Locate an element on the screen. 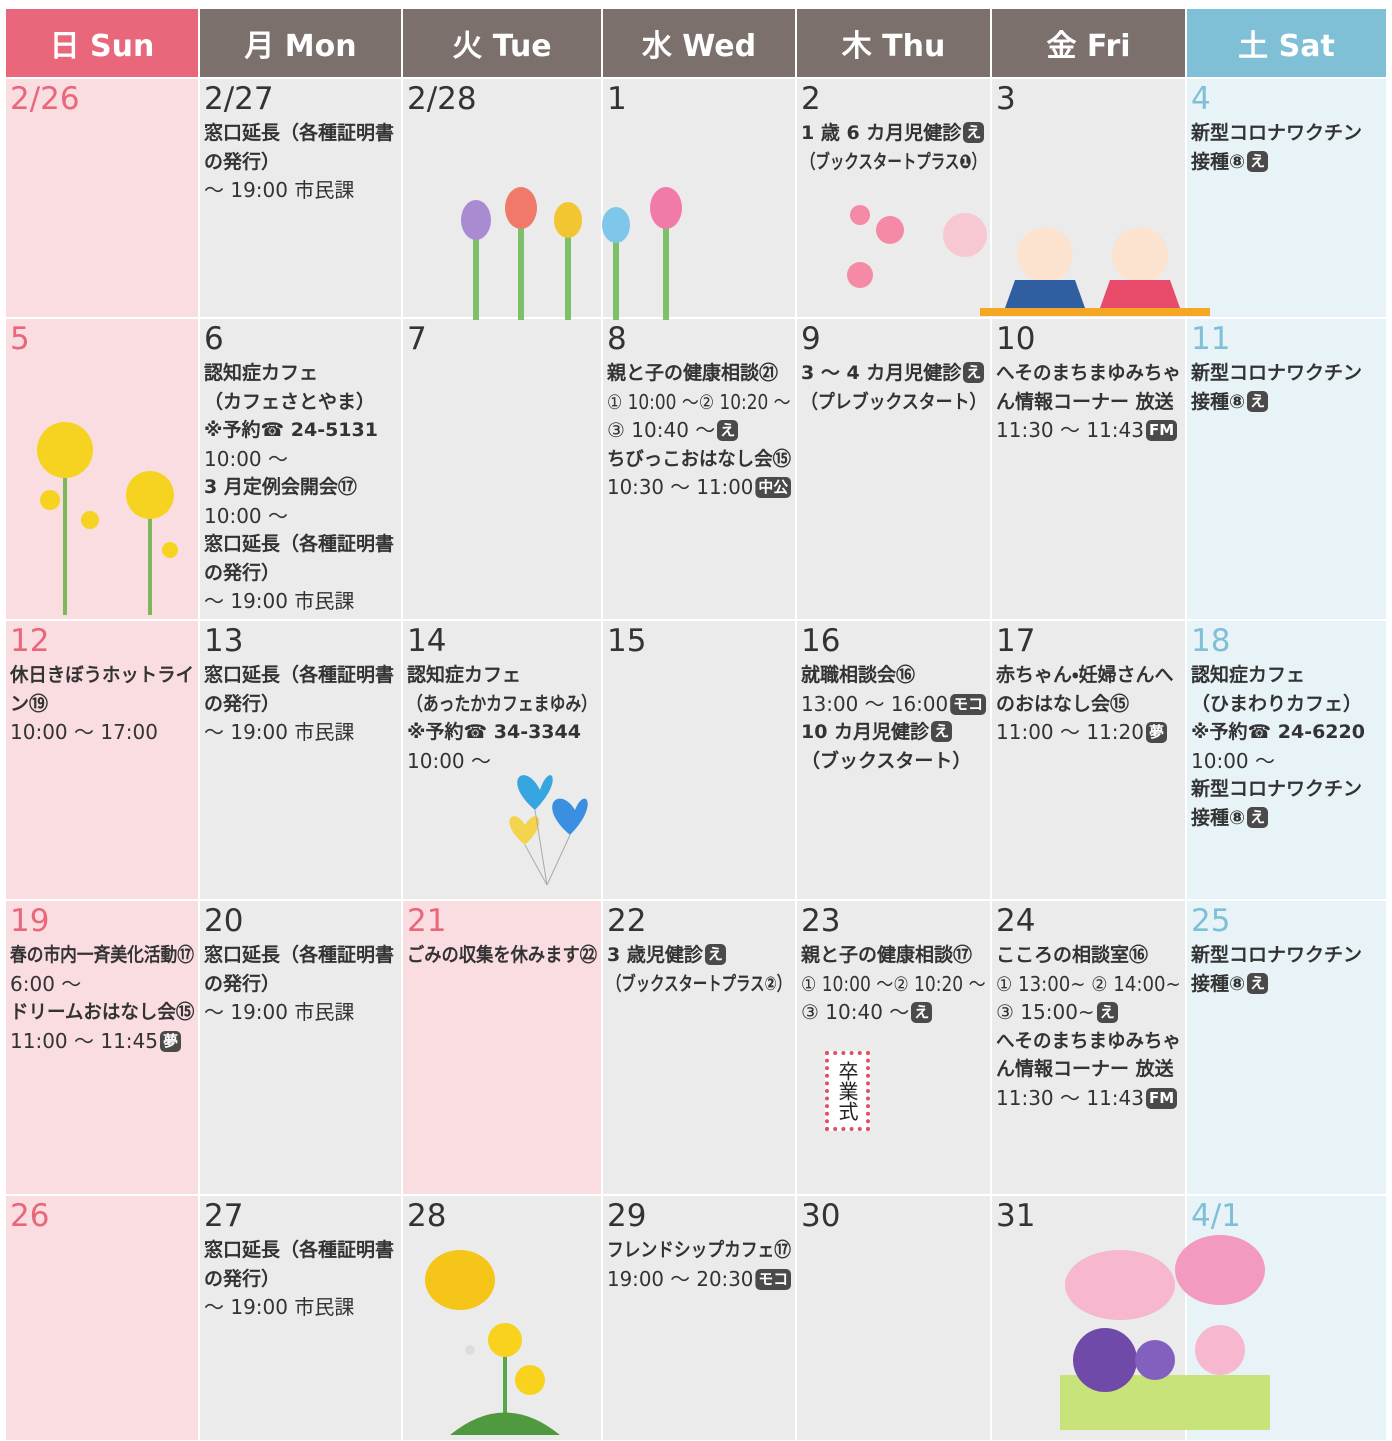 The image size is (1392, 1441). day-cell: 11 新型コロナワクチン 接種⑧ え is located at coordinates (1286, 469).